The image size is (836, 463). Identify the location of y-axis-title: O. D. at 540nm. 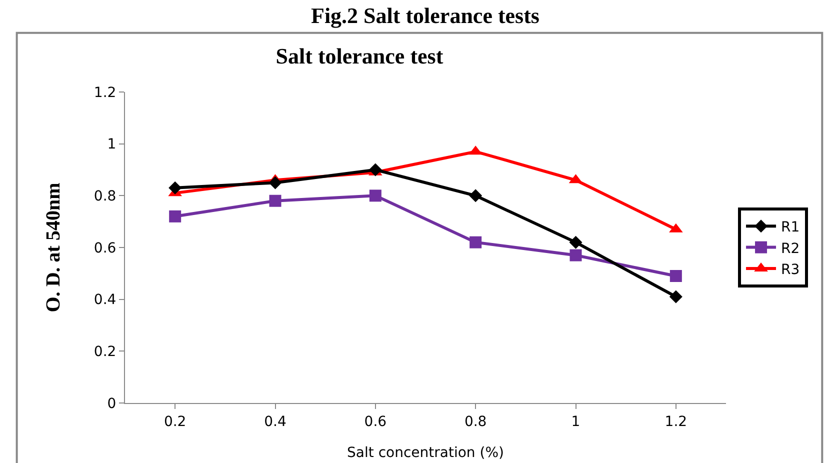
(53, 247).